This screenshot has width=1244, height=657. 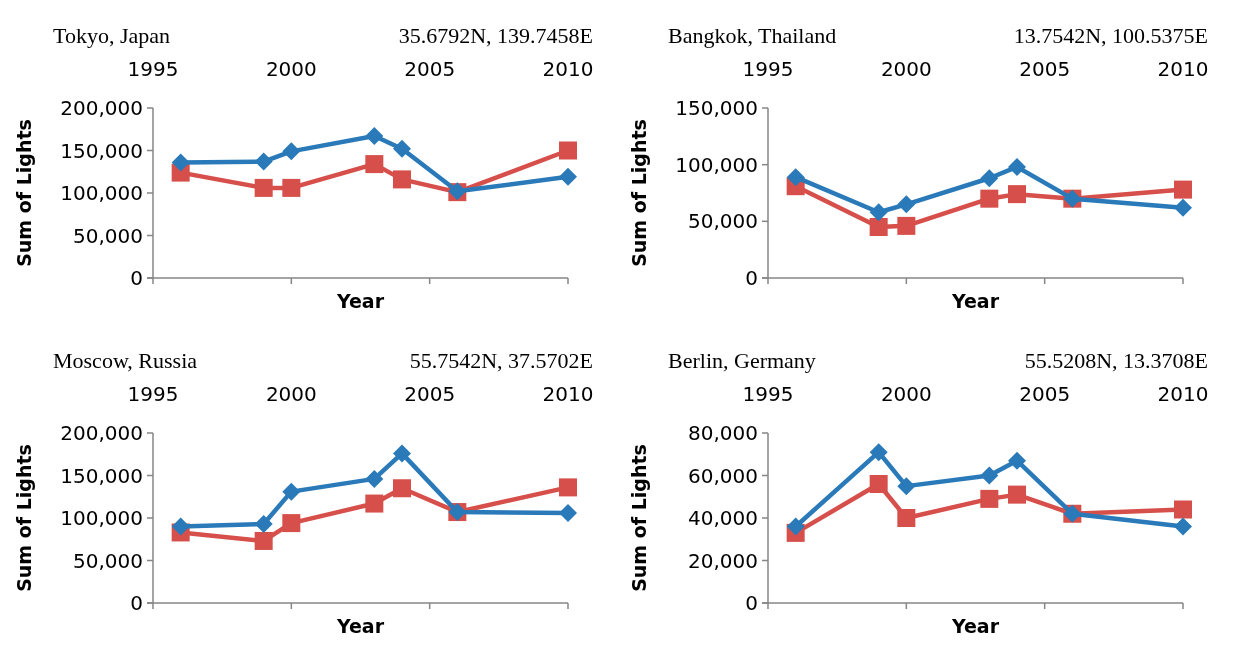 I want to click on chart-subtitle: 55.7542N, 37.5702E, so click(x=501, y=360).